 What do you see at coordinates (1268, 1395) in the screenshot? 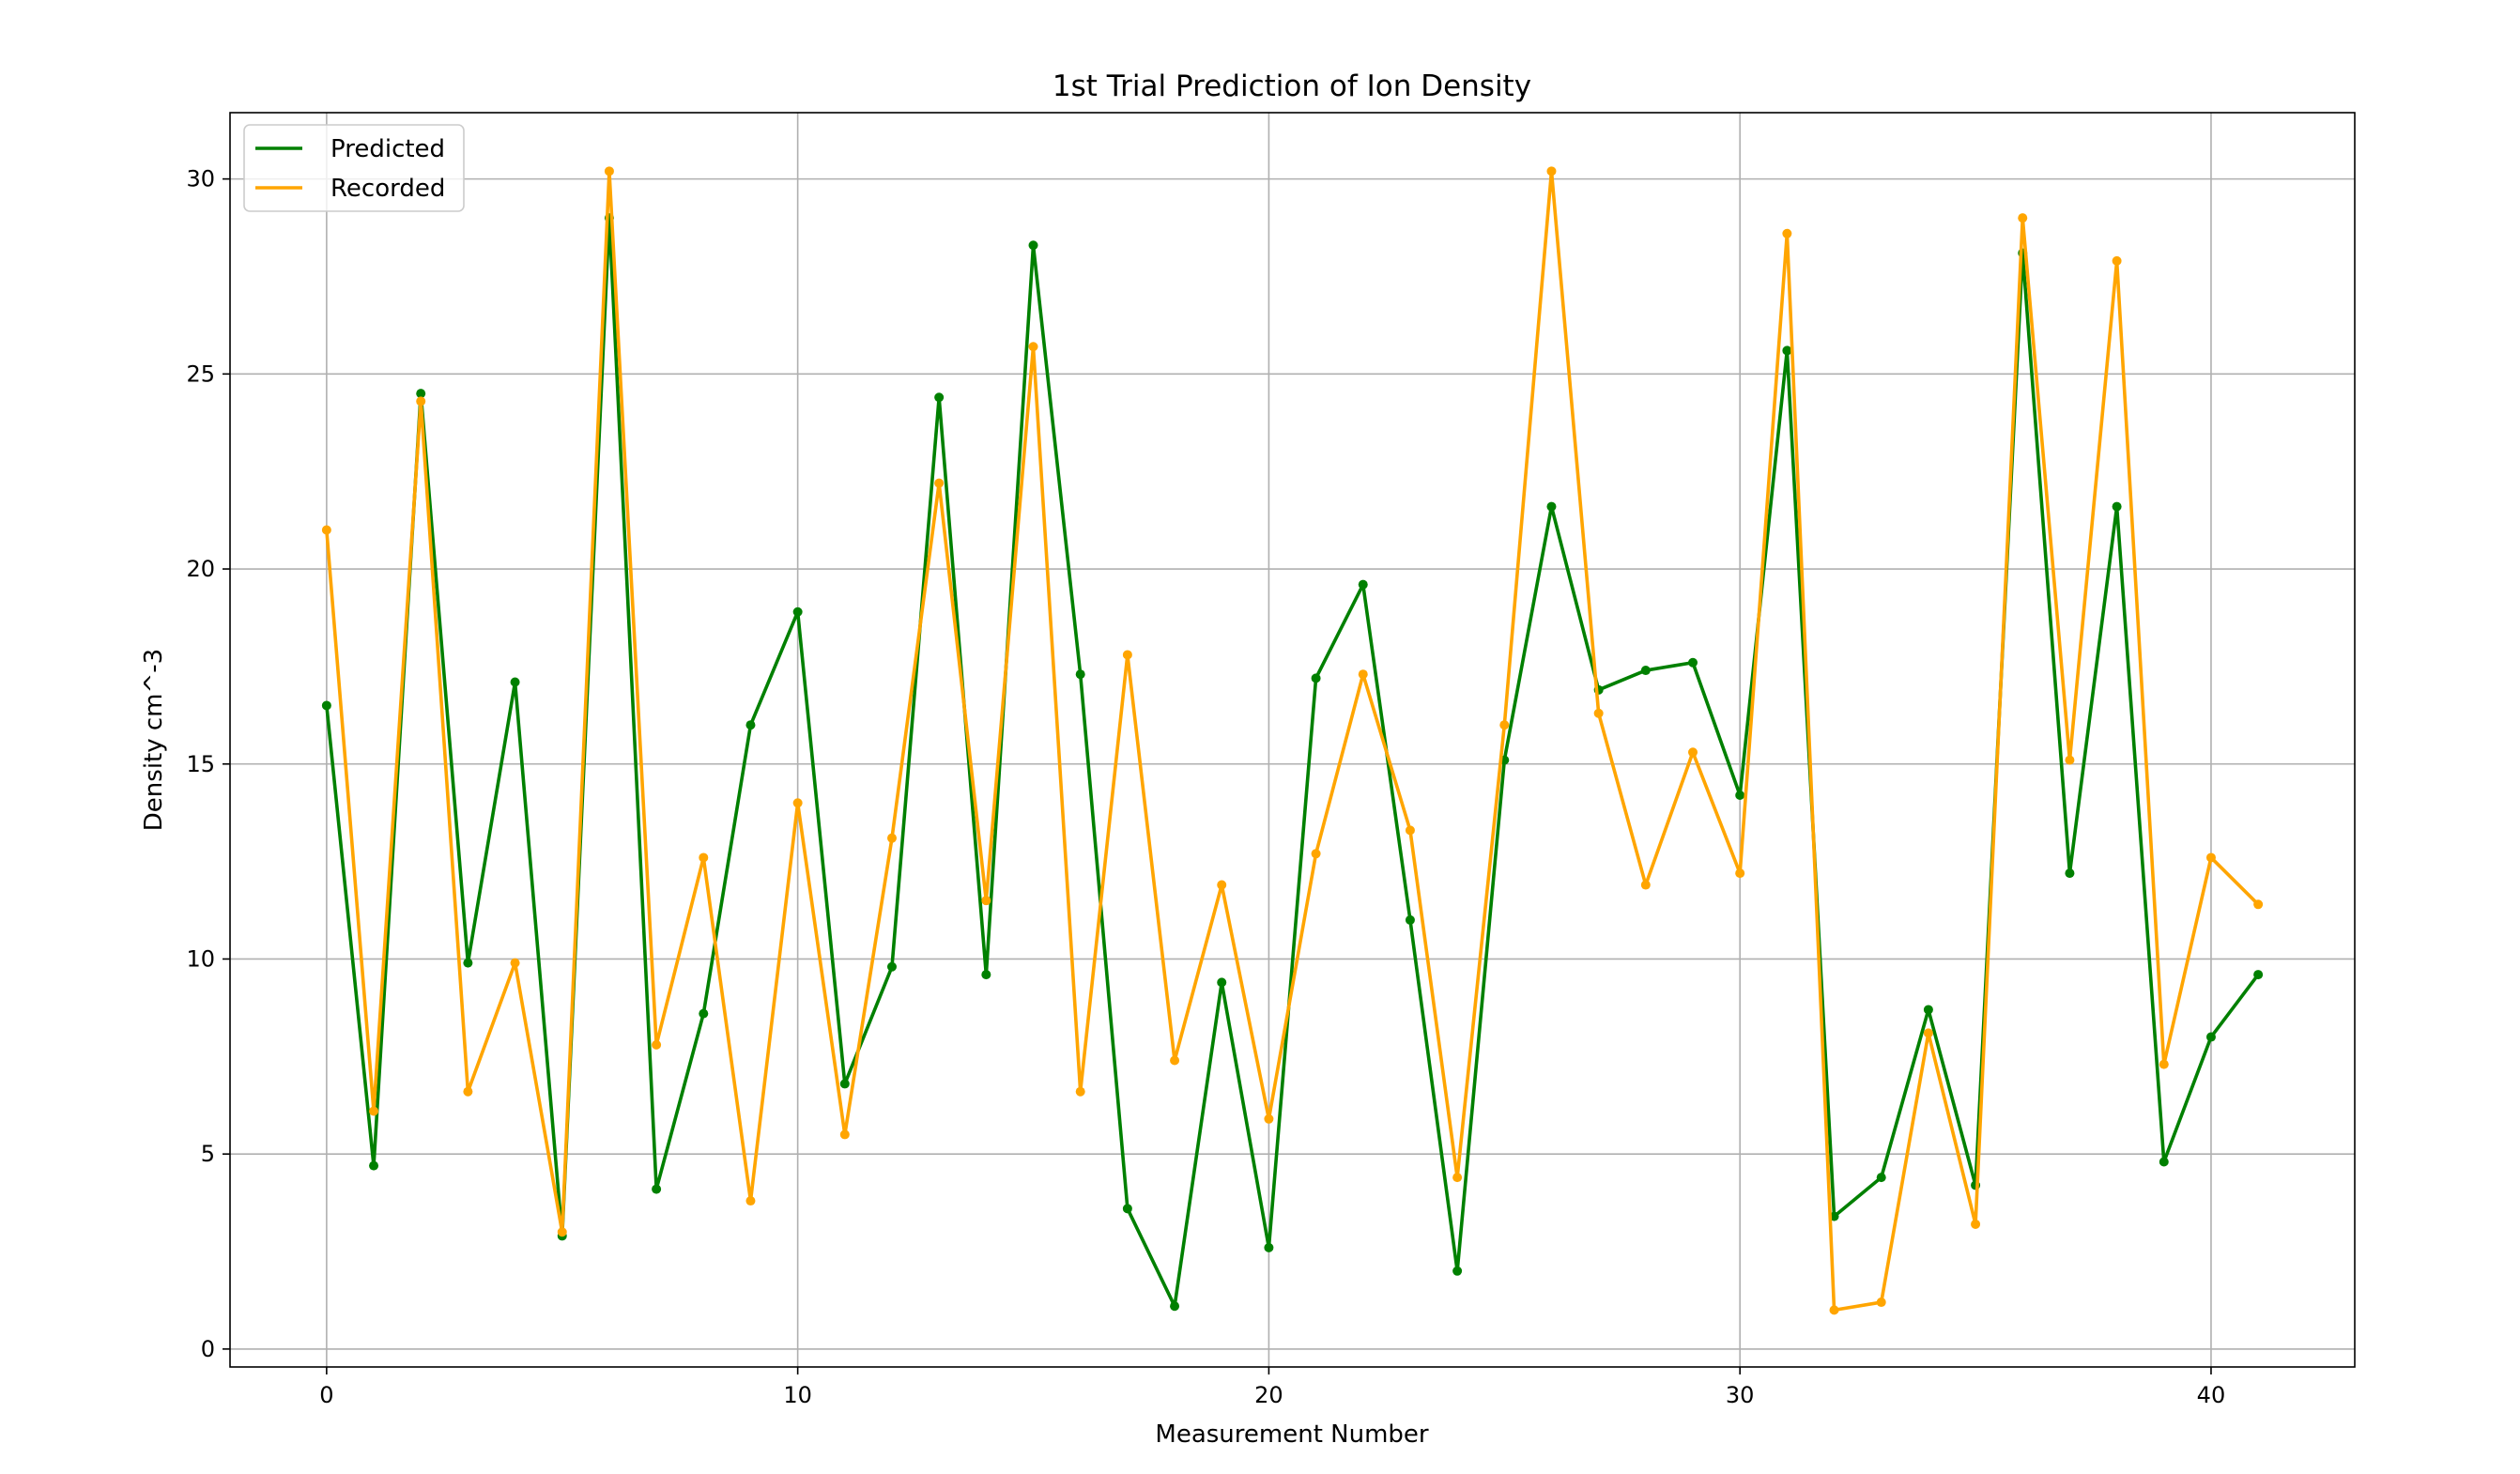
I see `x-tick-label: 20` at bounding box center [1268, 1395].